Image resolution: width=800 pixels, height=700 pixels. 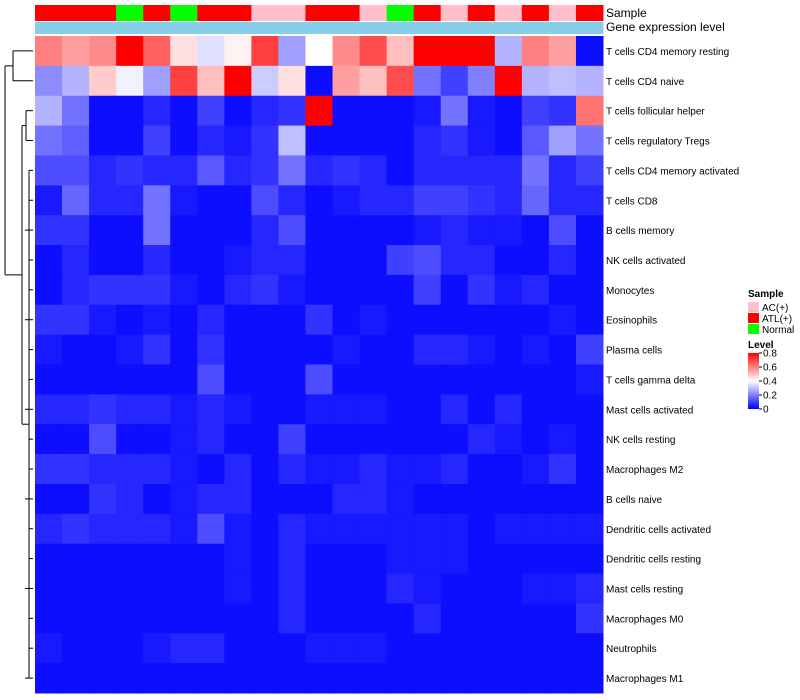 What do you see at coordinates (665, 27) in the screenshot?
I see `annotation-label-expression: Gene expression level` at bounding box center [665, 27].